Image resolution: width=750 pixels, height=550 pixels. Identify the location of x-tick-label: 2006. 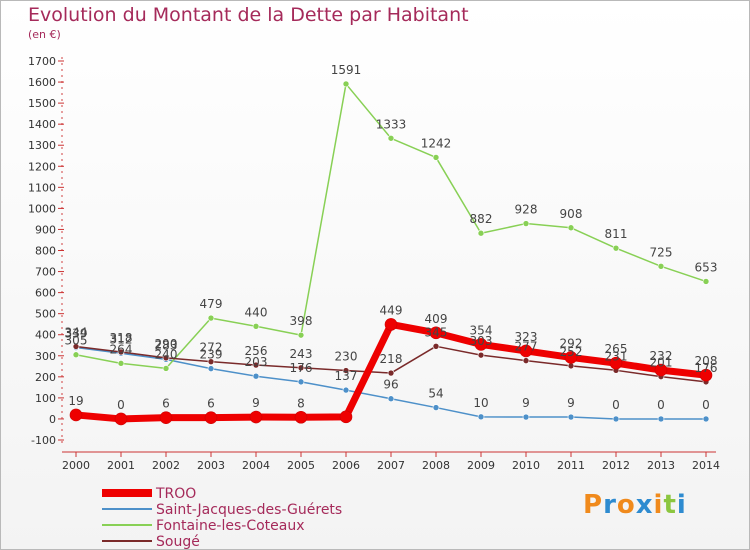
(346, 465).